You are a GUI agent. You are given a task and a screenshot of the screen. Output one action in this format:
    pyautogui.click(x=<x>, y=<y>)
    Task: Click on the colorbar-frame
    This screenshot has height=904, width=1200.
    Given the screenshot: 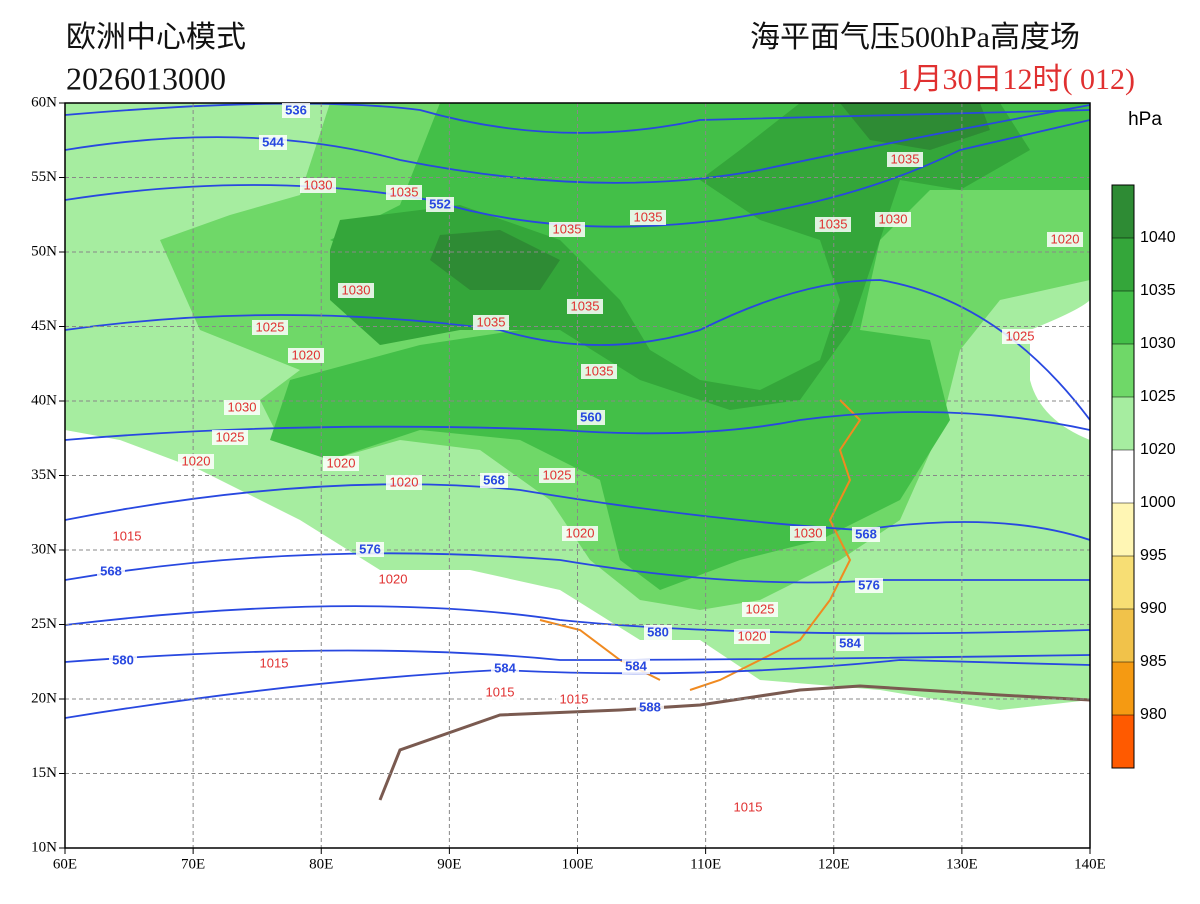 What is the action you would take?
    pyautogui.click(x=1123, y=476)
    